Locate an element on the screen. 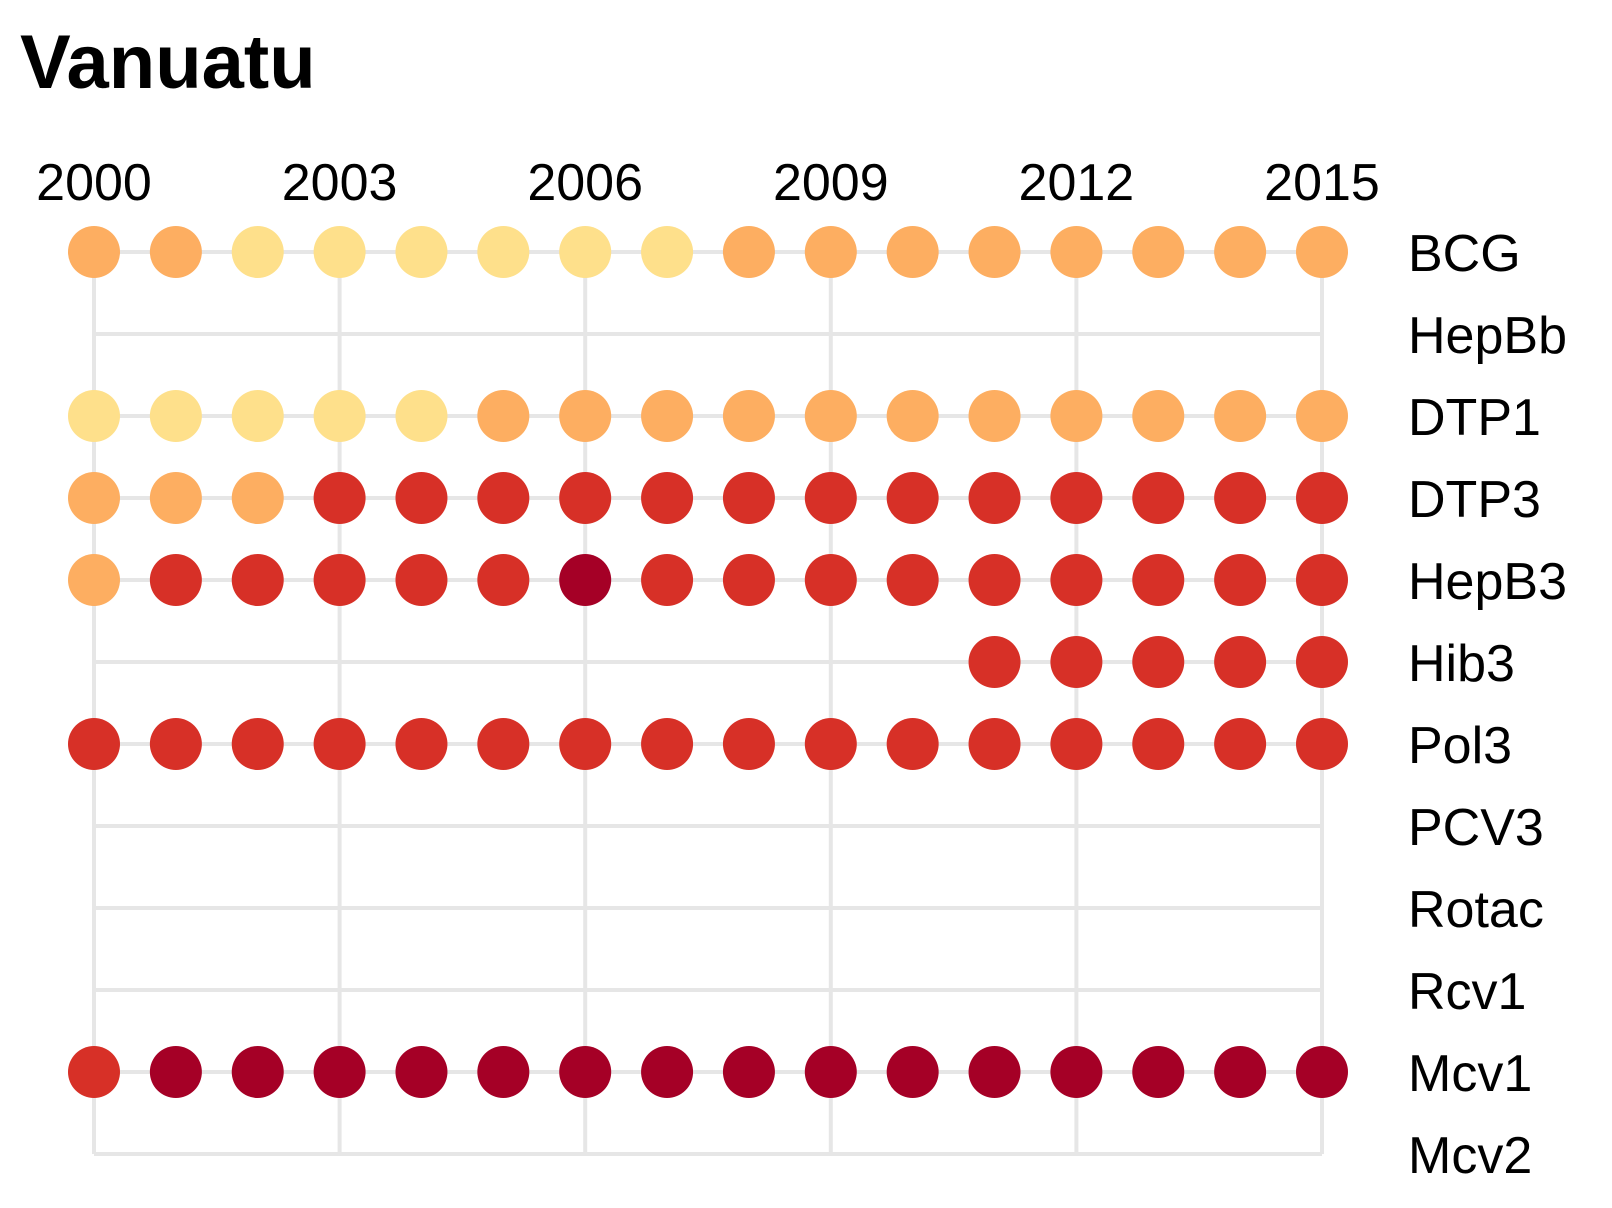 The height and width of the screenshot is (1208, 1612). x-tick-label: 2003 is located at coordinates (340, 183).